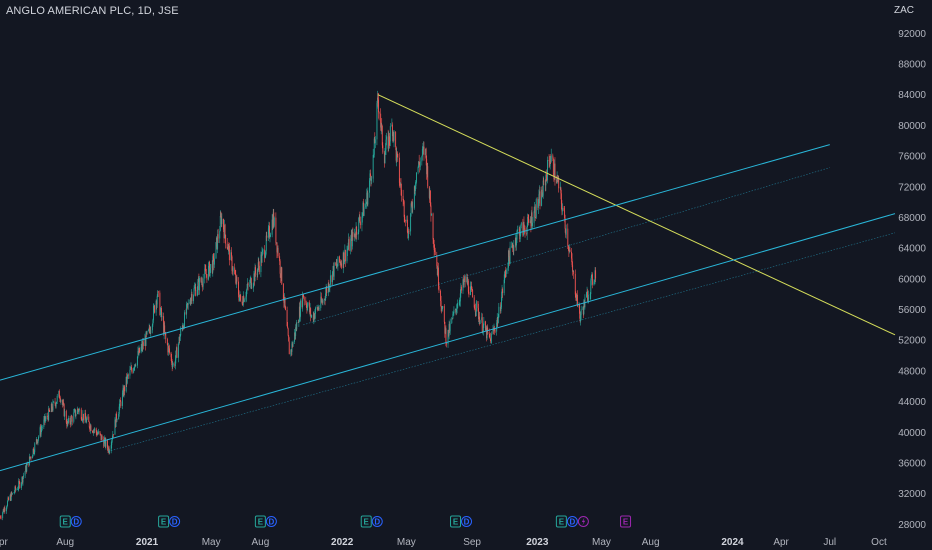 The width and height of the screenshot is (932, 550). Describe the element at coordinates (781, 542) in the screenshot. I see `time-tick-label: Apr` at that location.